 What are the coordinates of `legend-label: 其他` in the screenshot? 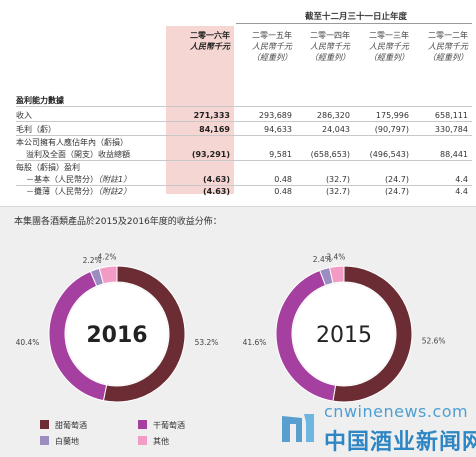 It's located at (161, 441).